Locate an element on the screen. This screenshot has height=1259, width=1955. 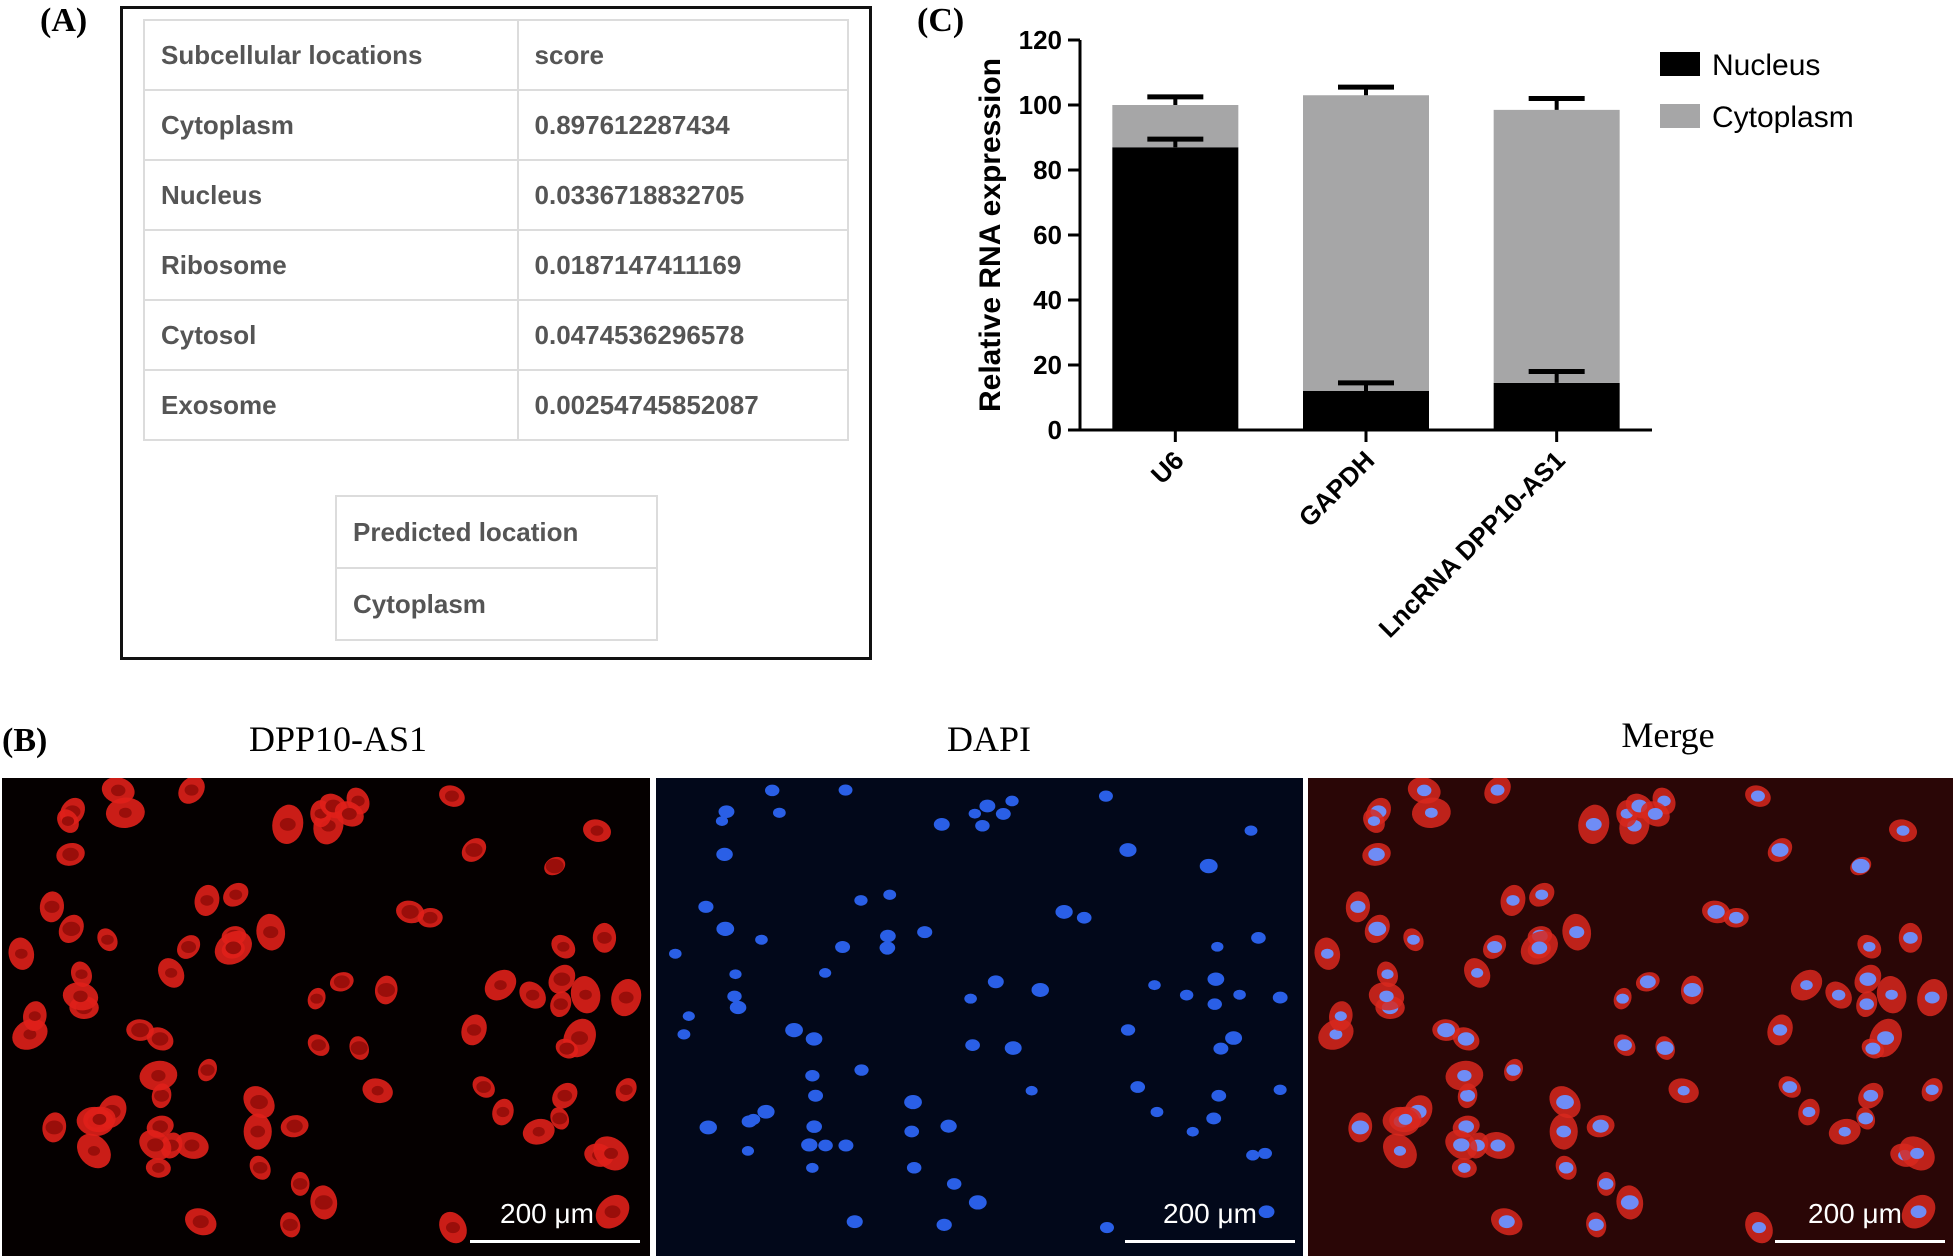
score-cell: 0.0187147411169 is located at coordinates (683, 265).